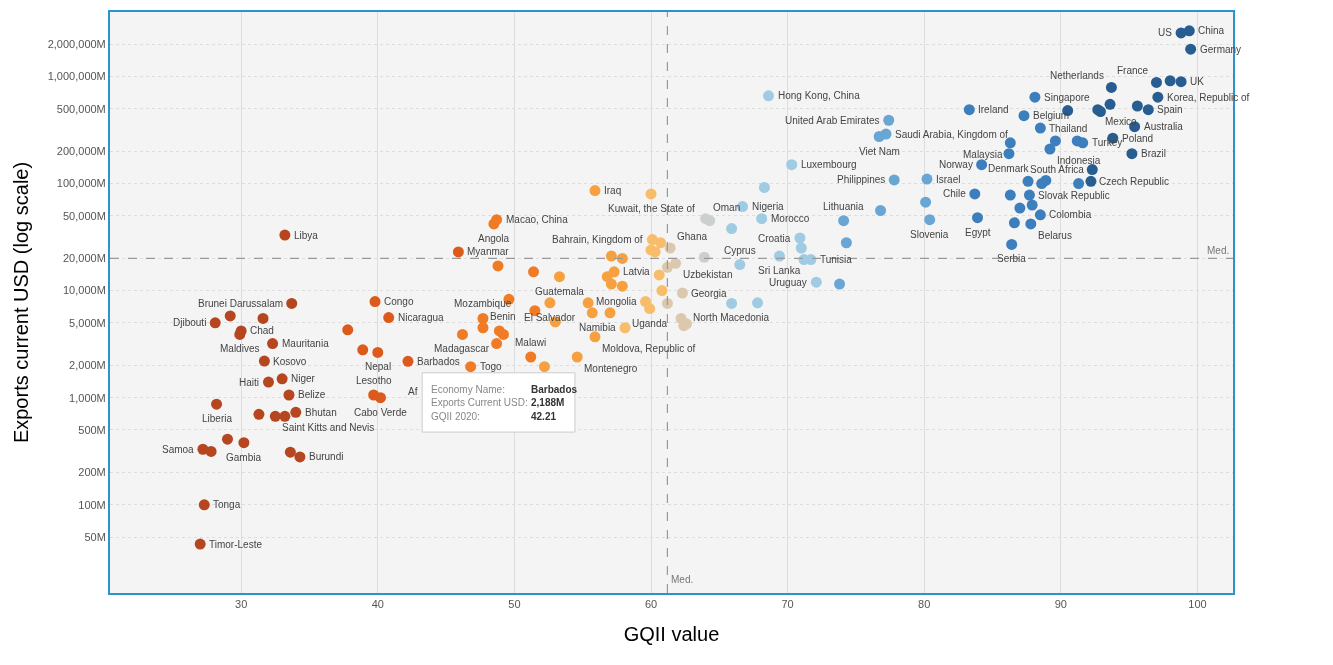  Describe the element at coordinates (1079, 160) in the screenshot. I see `annotation: Indonesia` at that location.